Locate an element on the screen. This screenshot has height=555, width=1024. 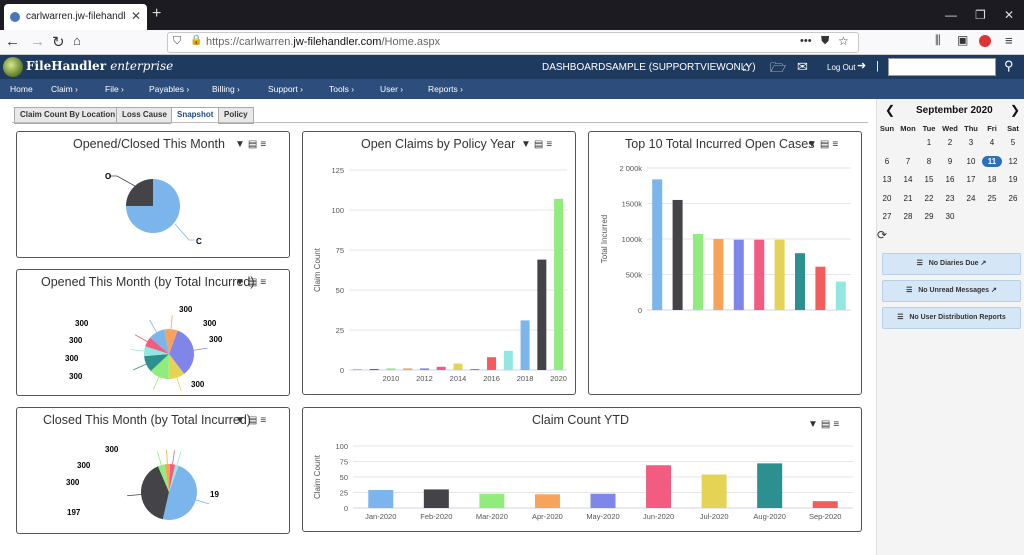
tab-claim-count-by-location: Claim Count By Location is located at coordinates (68, 115).